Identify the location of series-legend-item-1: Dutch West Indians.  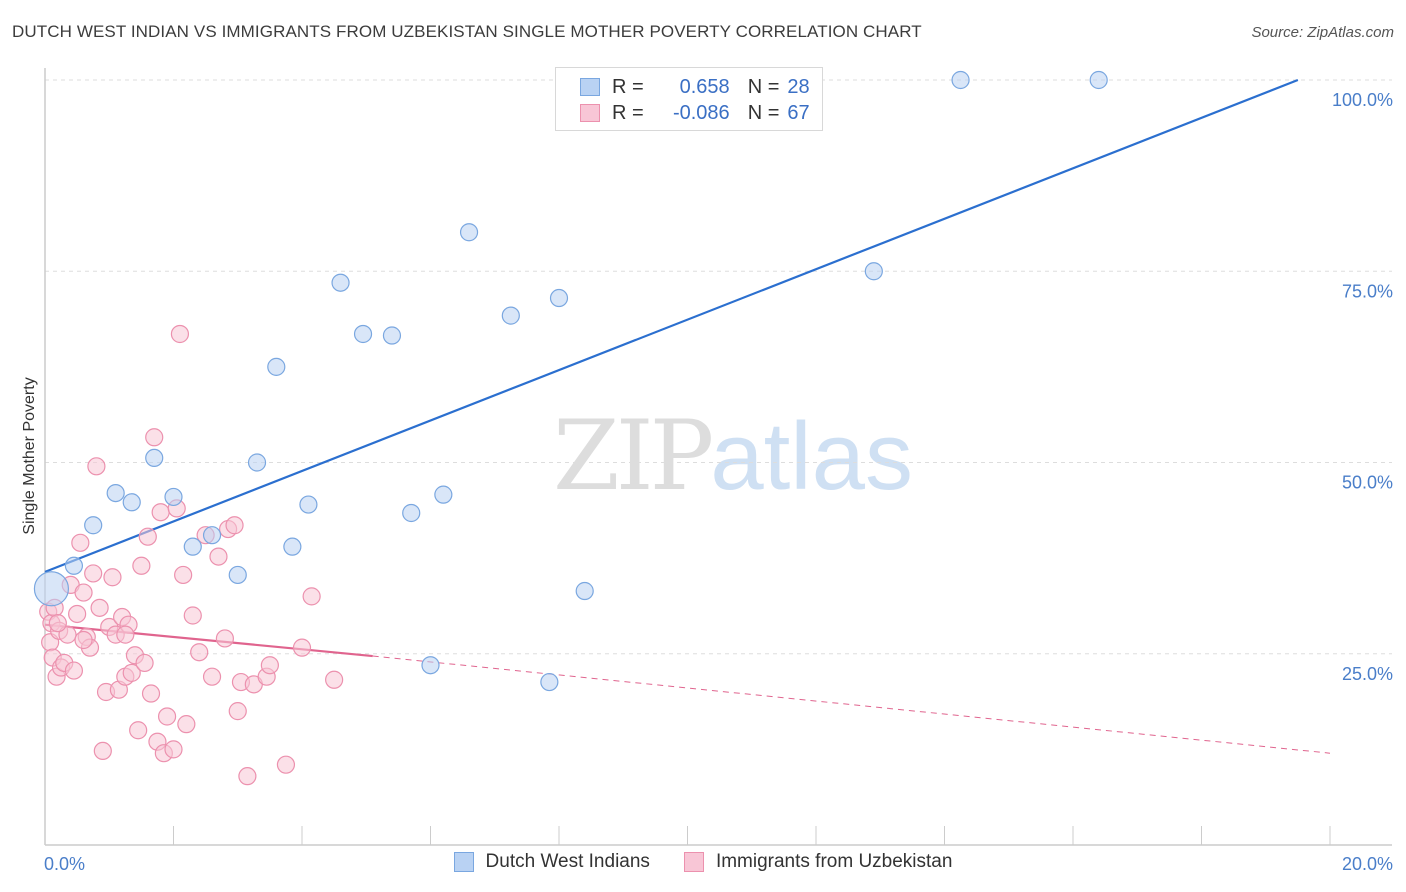
(551, 862).